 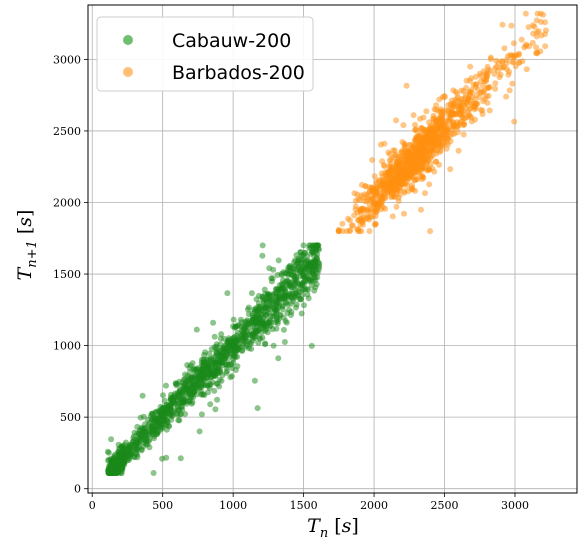 What do you see at coordinates (70, 417) in the screenshot?
I see `y-tick-label: 500` at bounding box center [70, 417].